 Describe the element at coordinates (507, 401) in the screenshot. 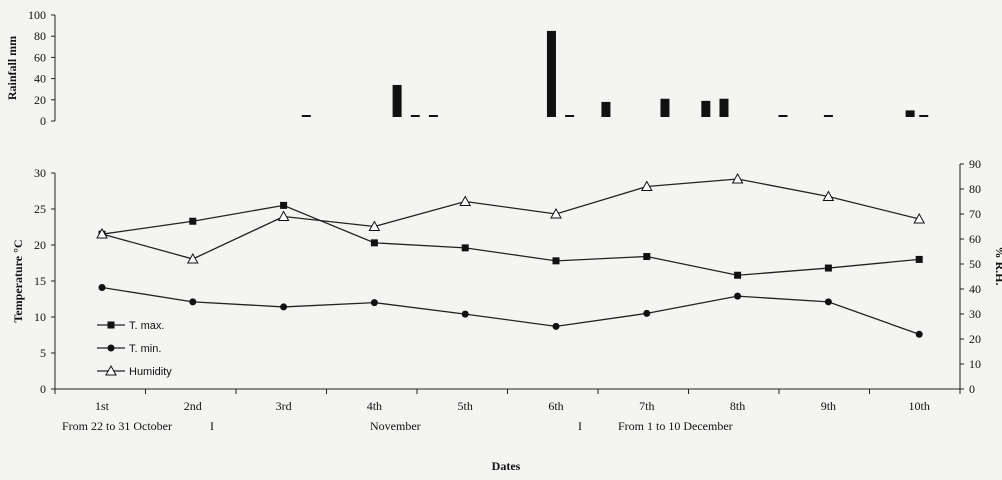

I see `x-axis-ticks: 1st 2nd 3rd 4th 5th 6th 7th 8th 9th 10th` at that location.